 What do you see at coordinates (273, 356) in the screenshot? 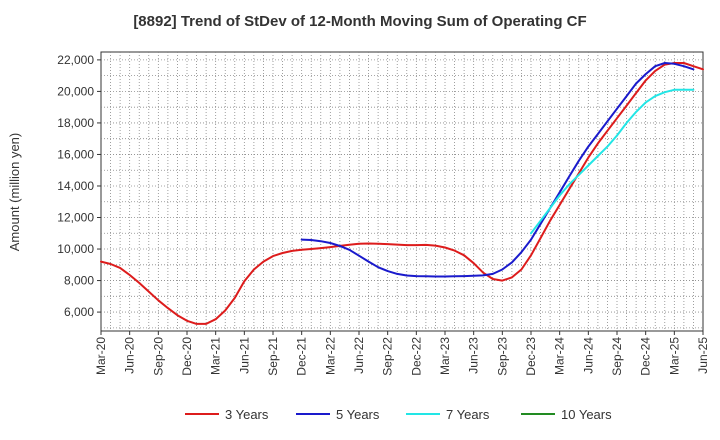
I see `x-tick-label: Sep-21` at bounding box center [273, 356].